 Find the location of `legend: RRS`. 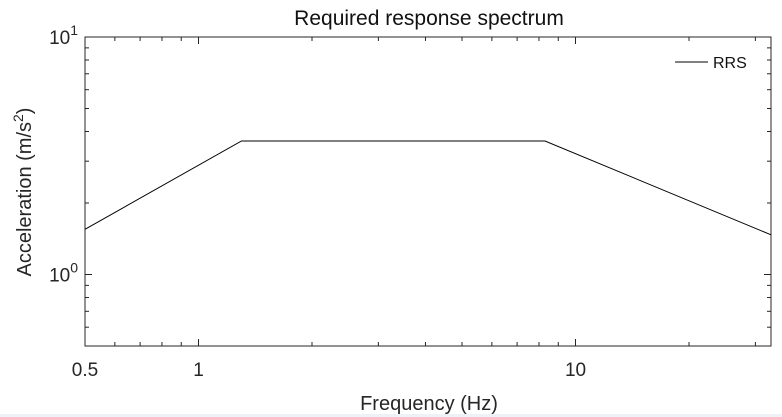

legend: RRS is located at coordinates (711, 63).